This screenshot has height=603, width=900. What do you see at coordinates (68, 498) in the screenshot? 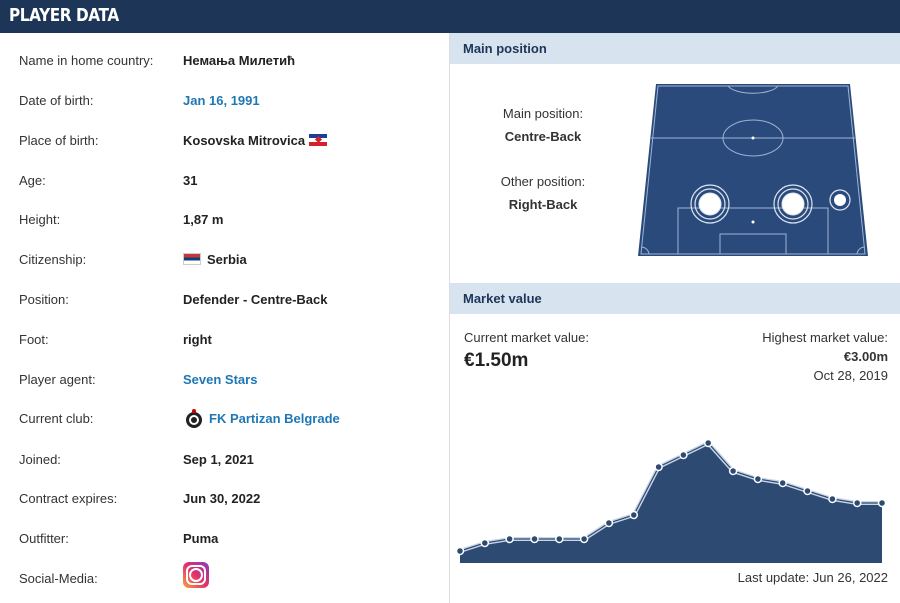
I see `label: Contract expires:` at bounding box center [68, 498].